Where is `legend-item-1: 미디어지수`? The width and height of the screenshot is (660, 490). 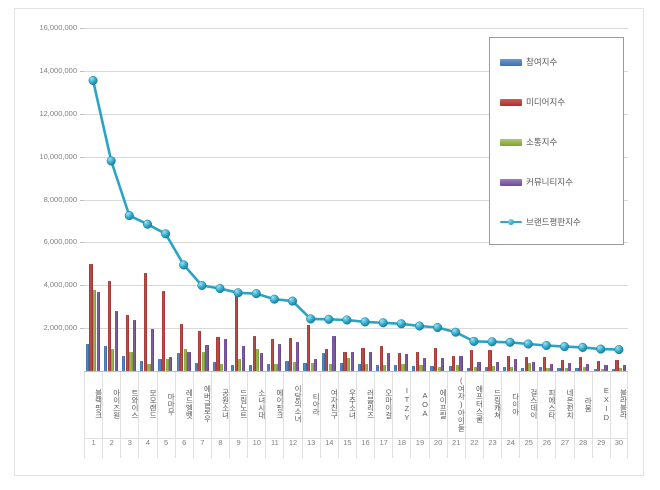 legend-item-1: 미디어지수 is located at coordinates (560, 102).